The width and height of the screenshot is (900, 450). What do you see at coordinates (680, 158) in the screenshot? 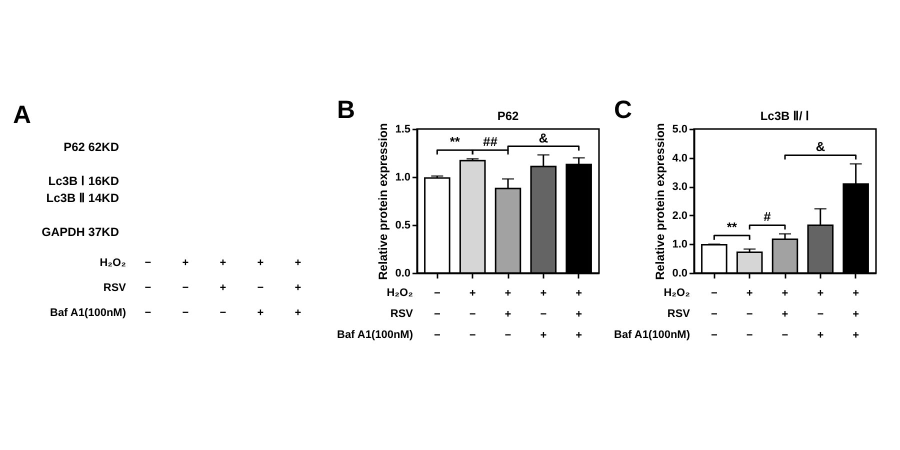
I see `y-tick-label: 4.0` at bounding box center [680, 158].